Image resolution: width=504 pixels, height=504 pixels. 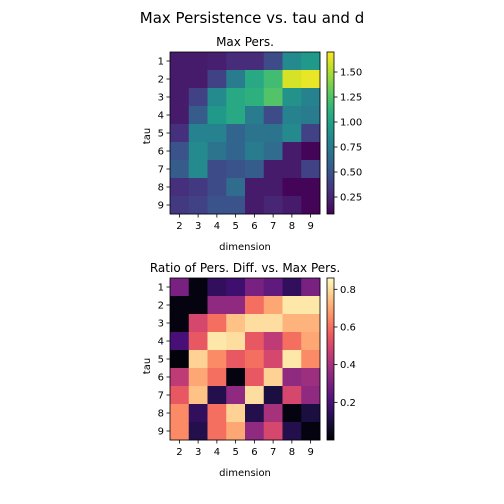 I want to click on y-tick-label: 4, so click(x=161, y=116).